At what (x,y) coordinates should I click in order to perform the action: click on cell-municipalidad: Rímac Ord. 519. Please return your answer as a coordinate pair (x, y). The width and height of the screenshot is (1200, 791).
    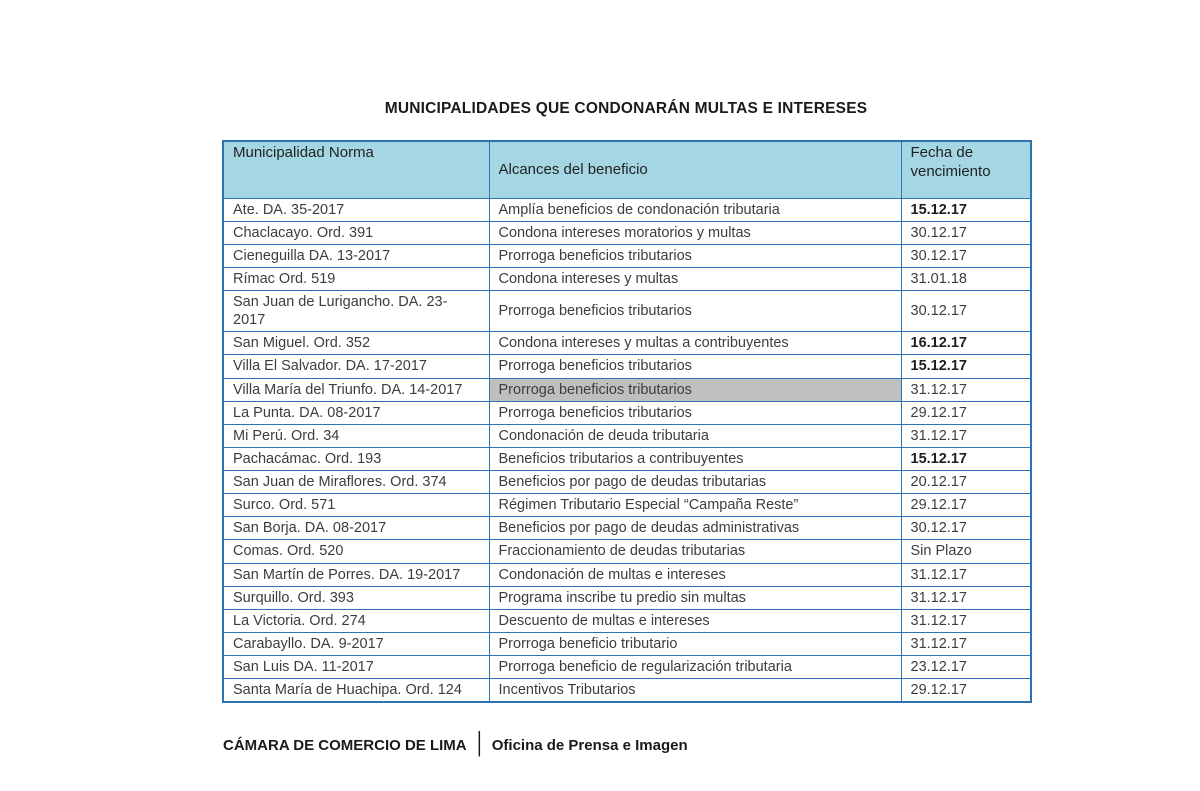
    Looking at the image, I should click on (356, 279).